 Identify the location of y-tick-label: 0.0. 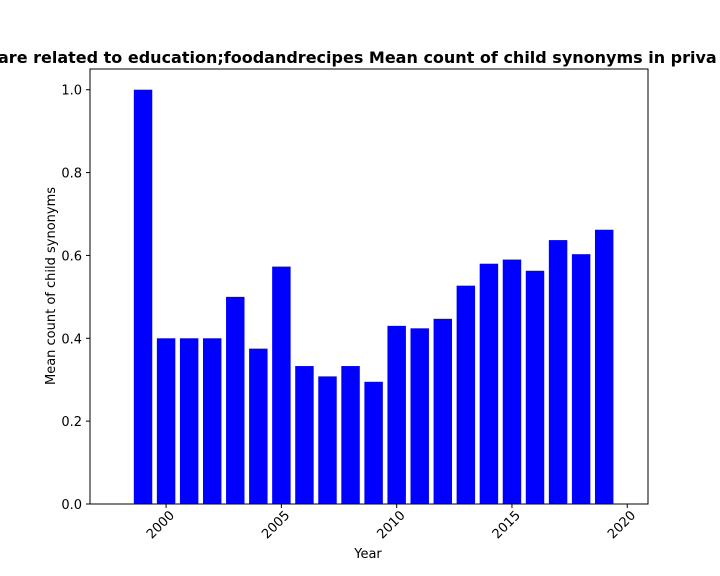
(71, 505).